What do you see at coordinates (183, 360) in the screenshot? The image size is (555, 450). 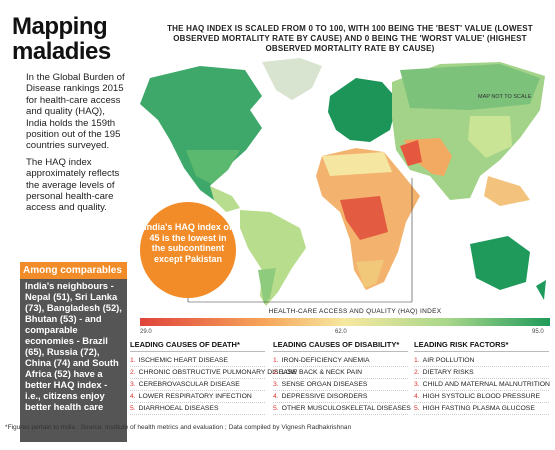 I see `item-text: ISCHEMIC HEART DISEASE` at bounding box center [183, 360].